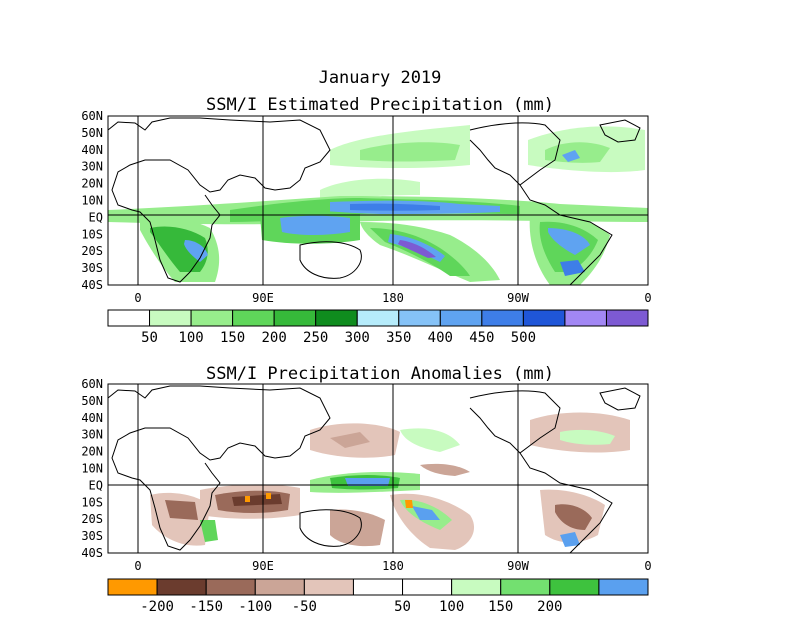 The image size is (800, 618). I want to click on month-title: January 2019, so click(380, 78).